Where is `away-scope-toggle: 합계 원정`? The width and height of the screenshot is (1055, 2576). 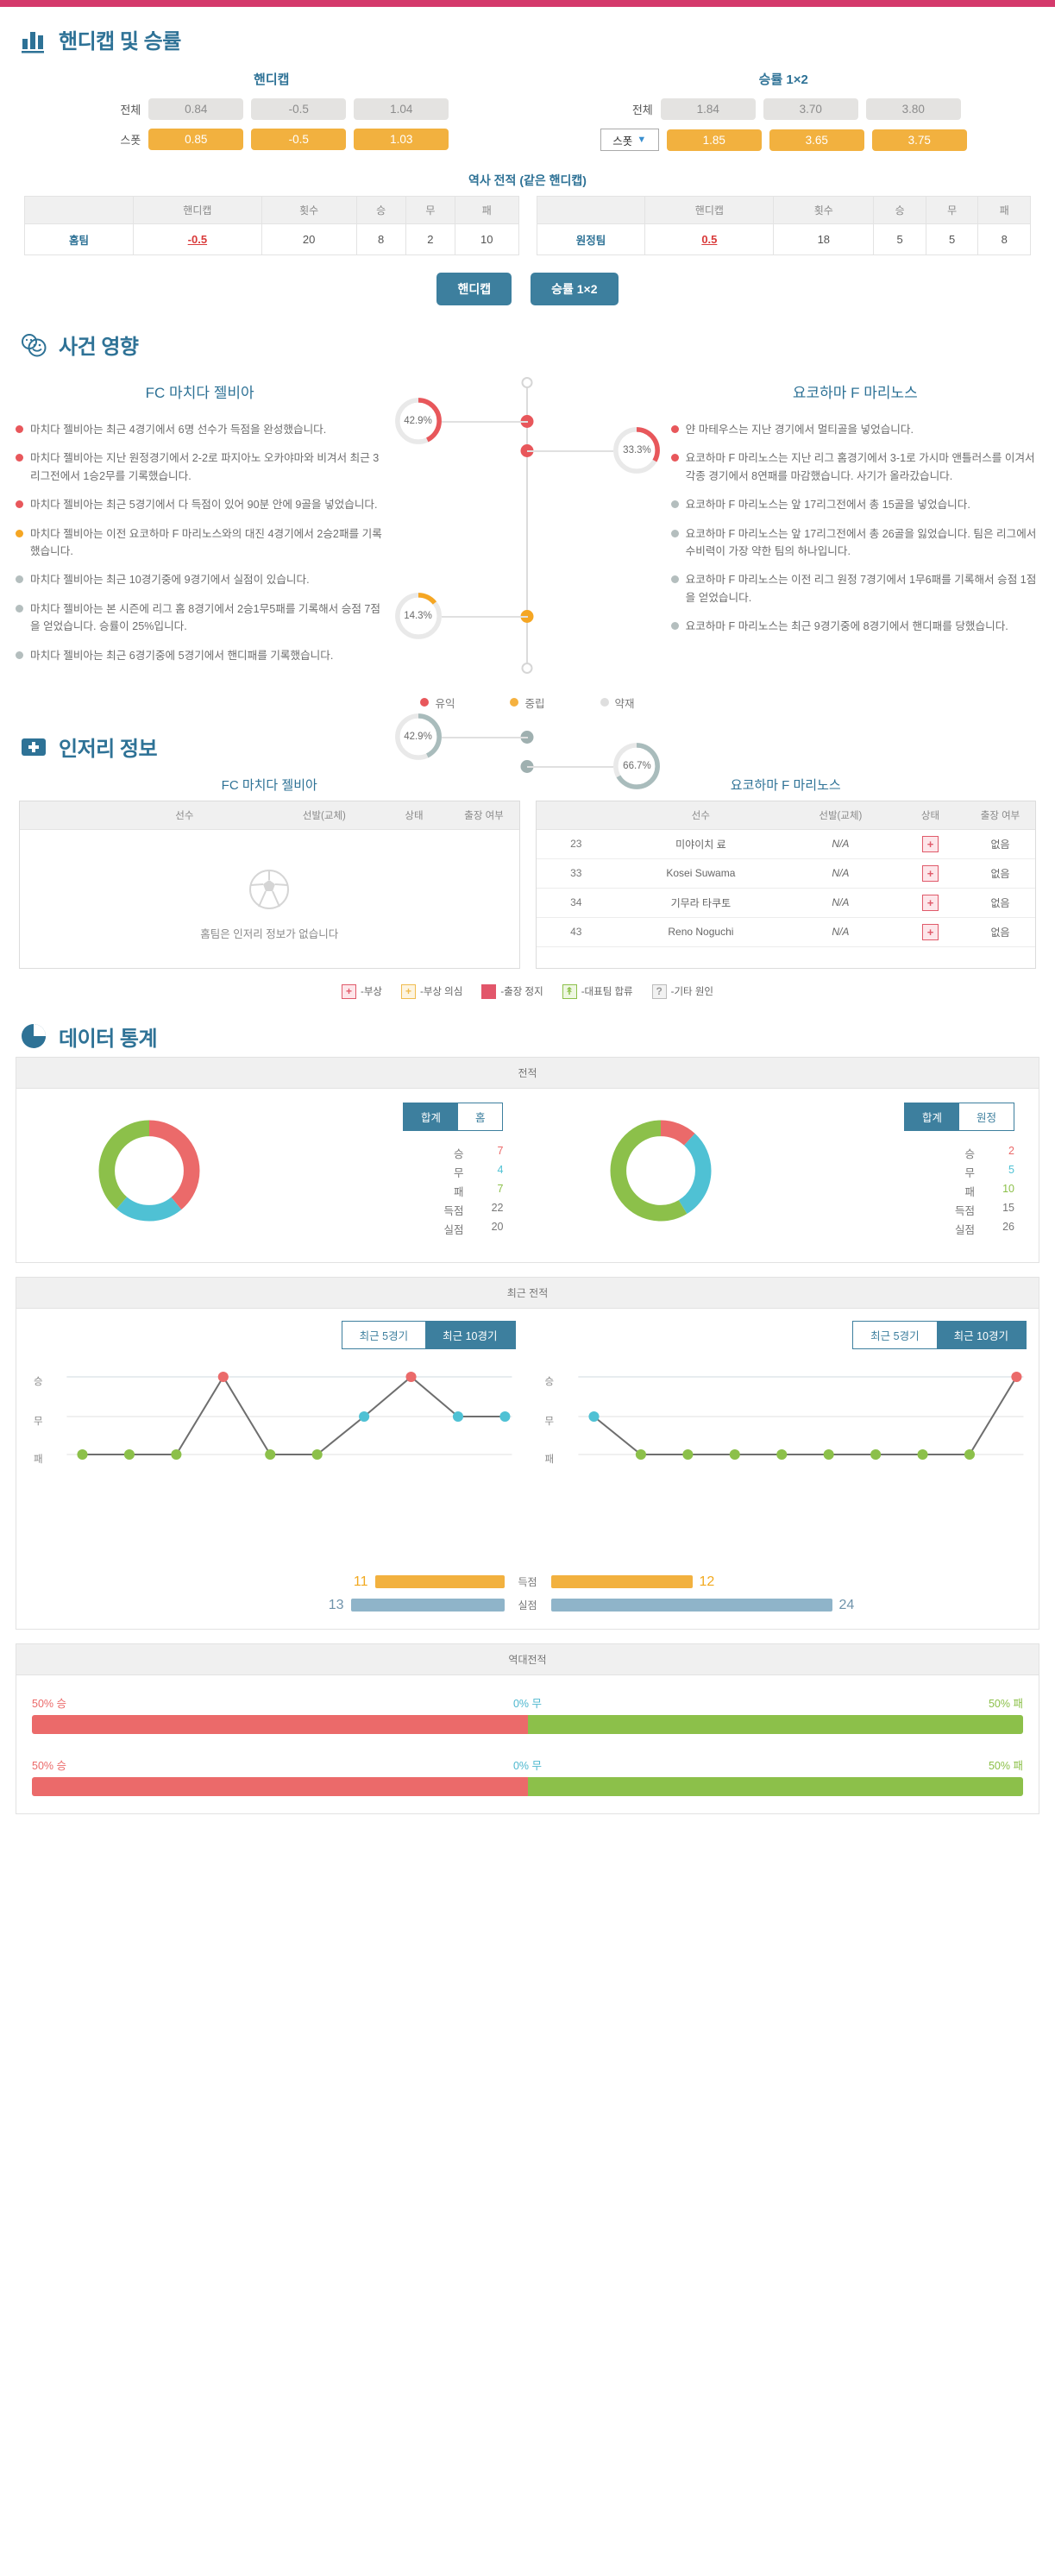 away-scope-toggle: 합계 원정 is located at coordinates (958, 1116).